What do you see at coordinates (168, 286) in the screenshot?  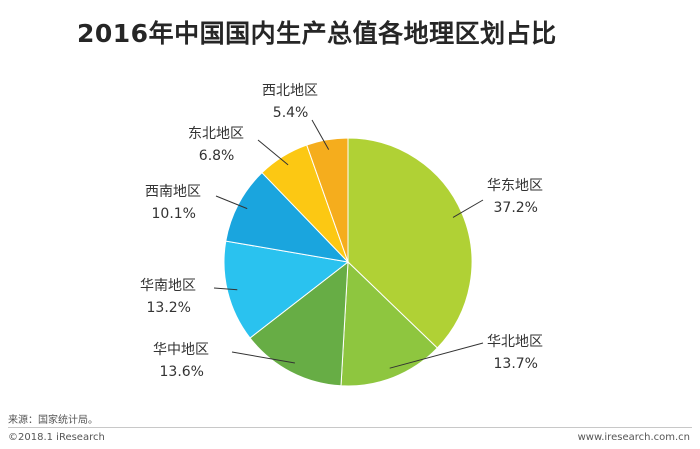 I see `slice-label: 华南地区` at bounding box center [168, 286].